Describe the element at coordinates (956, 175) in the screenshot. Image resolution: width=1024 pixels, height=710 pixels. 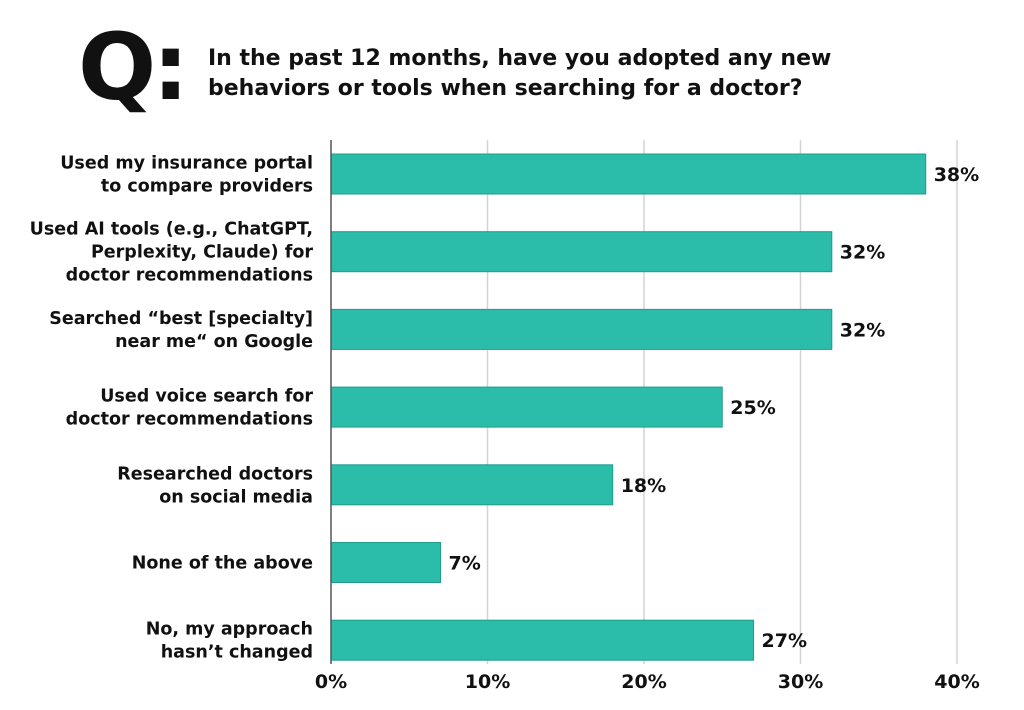
I see `bar-value-label: 38%` at that location.